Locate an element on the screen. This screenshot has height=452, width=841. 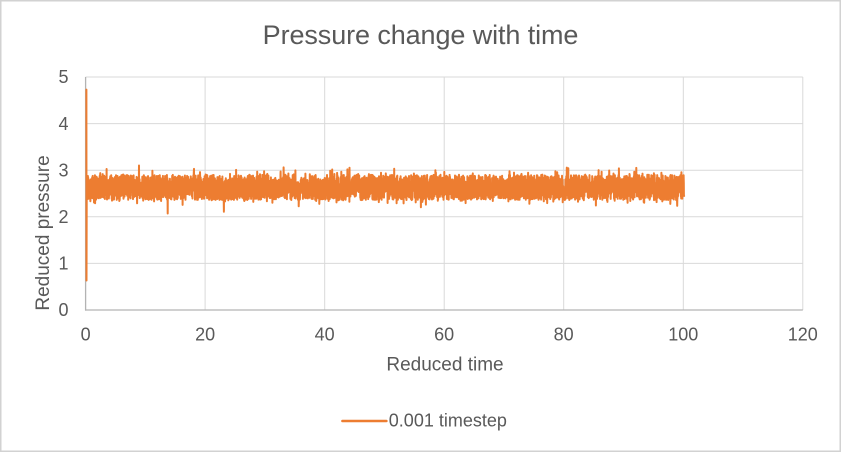
svg-text: 120 is located at coordinates (803, 335).